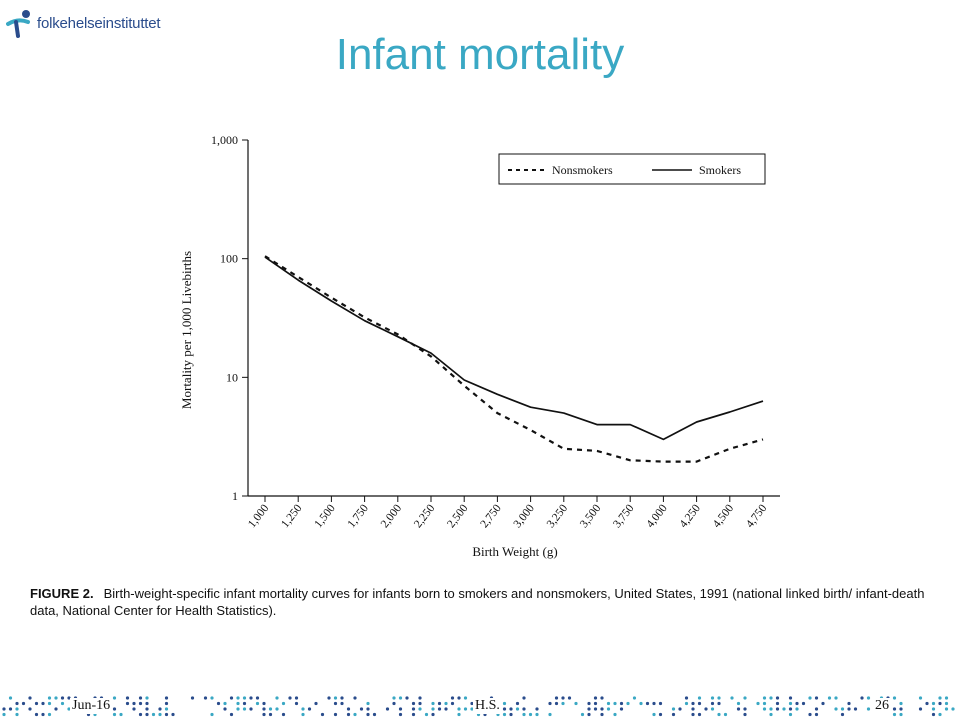 This screenshot has width=960, height=720. Describe the element at coordinates (186, 330) in the screenshot. I see `y-axis-label: Mortality per 1,000 Livebirths` at that location.